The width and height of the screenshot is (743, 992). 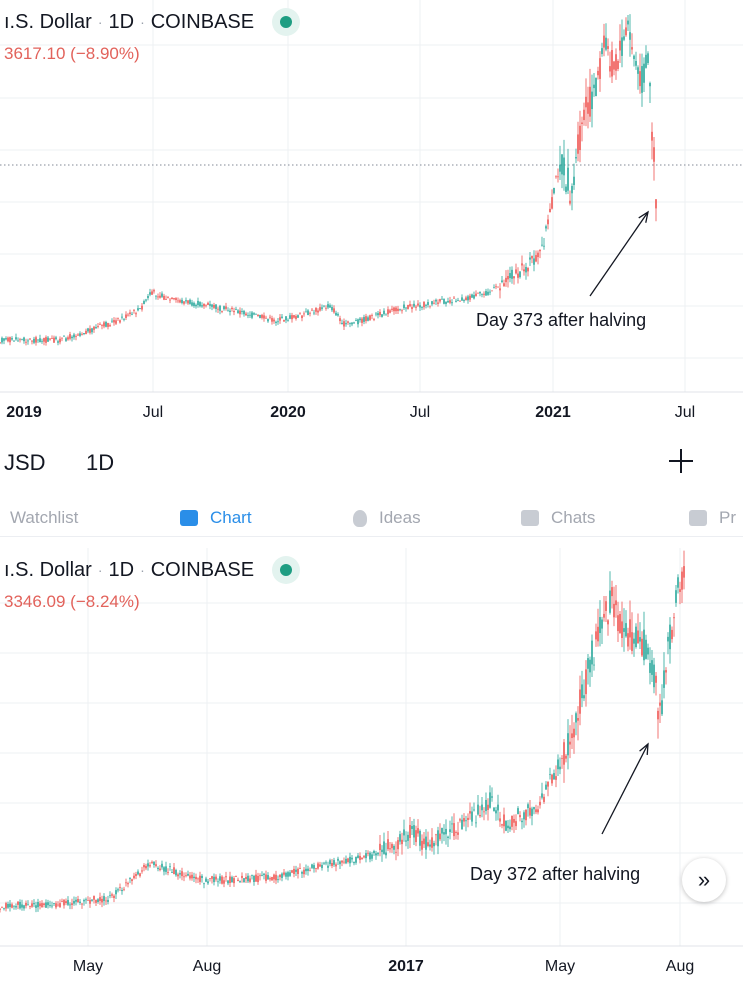 What do you see at coordinates (202, 569) in the screenshot?
I see `bottom-exchange: COINBASE` at bounding box center [202, 569].